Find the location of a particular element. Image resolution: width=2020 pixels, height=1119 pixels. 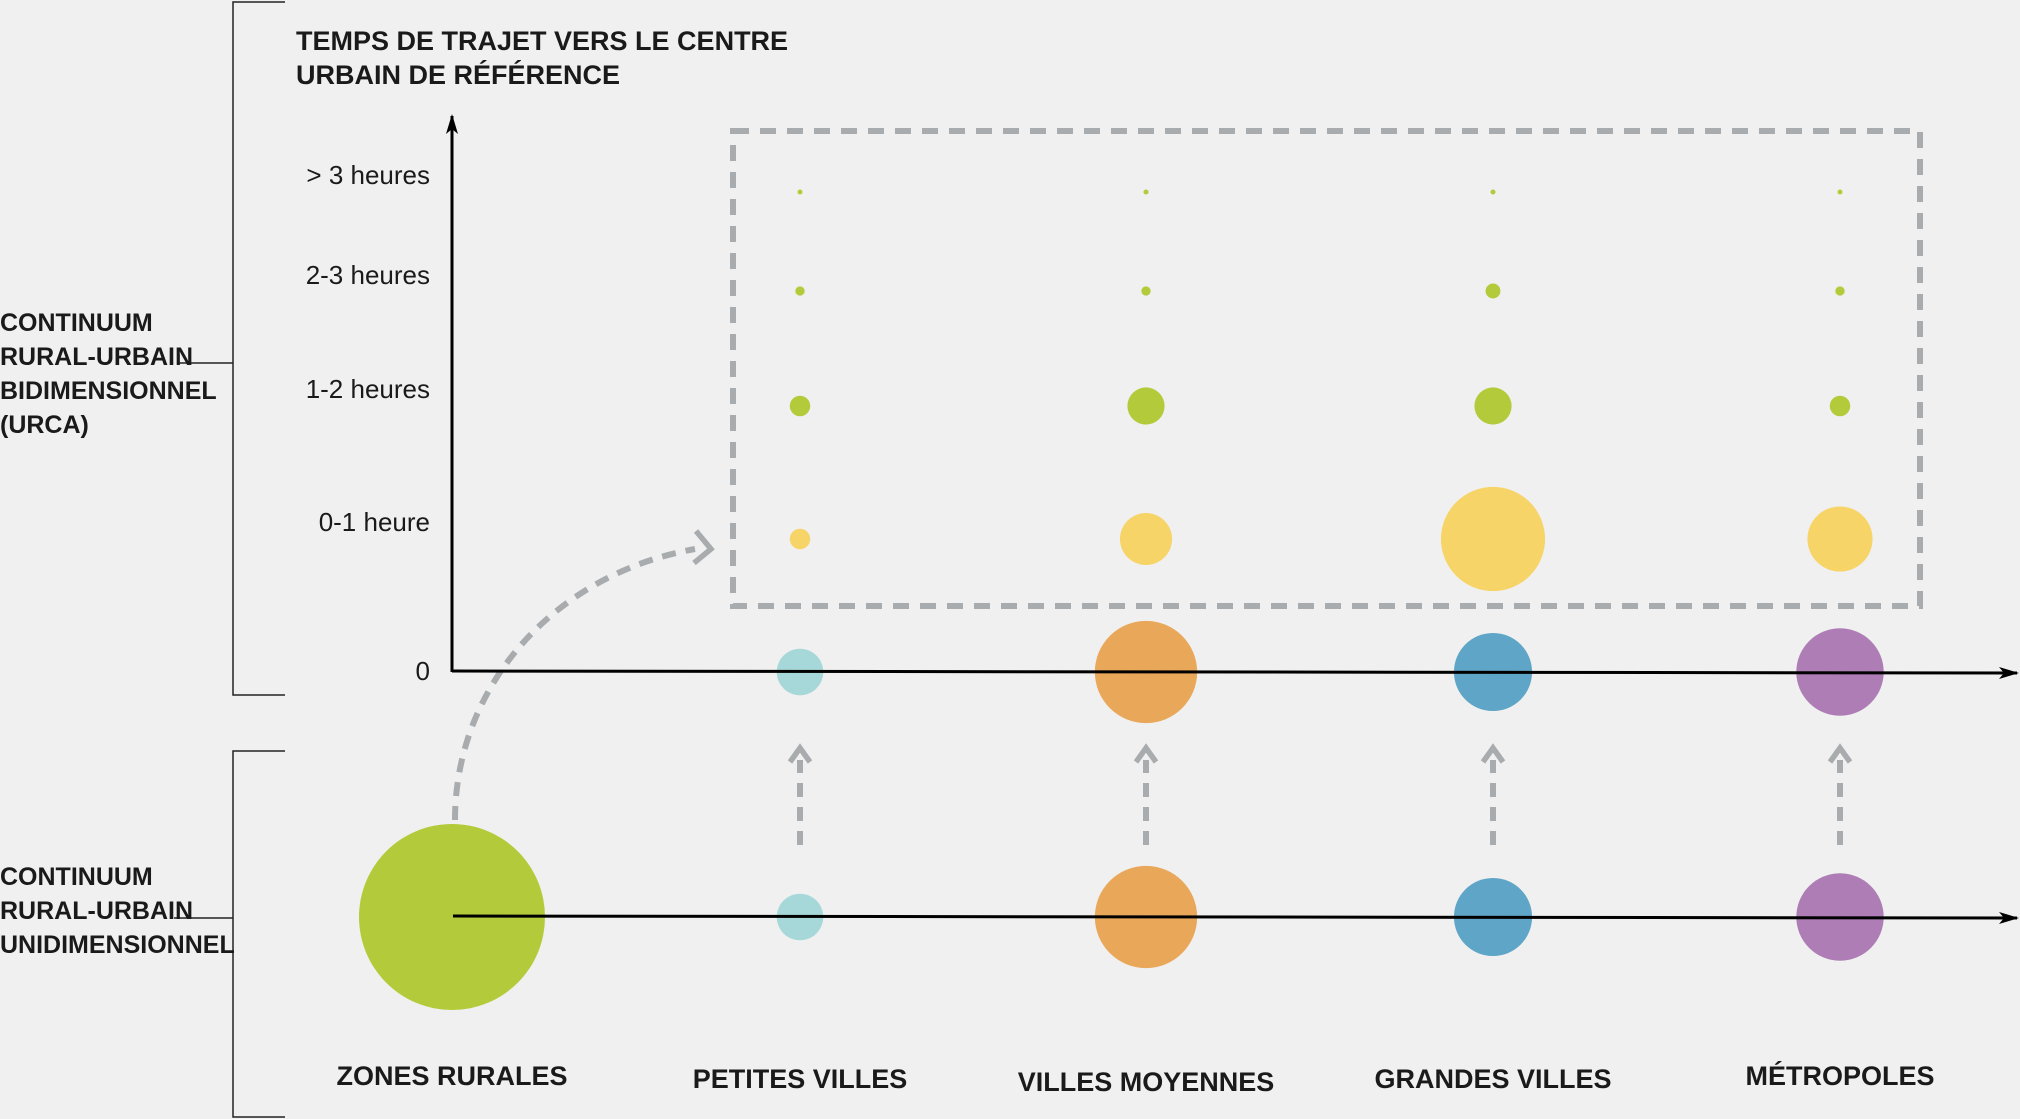

section-bracket-bidimensional is located at coordinates (232, 348).